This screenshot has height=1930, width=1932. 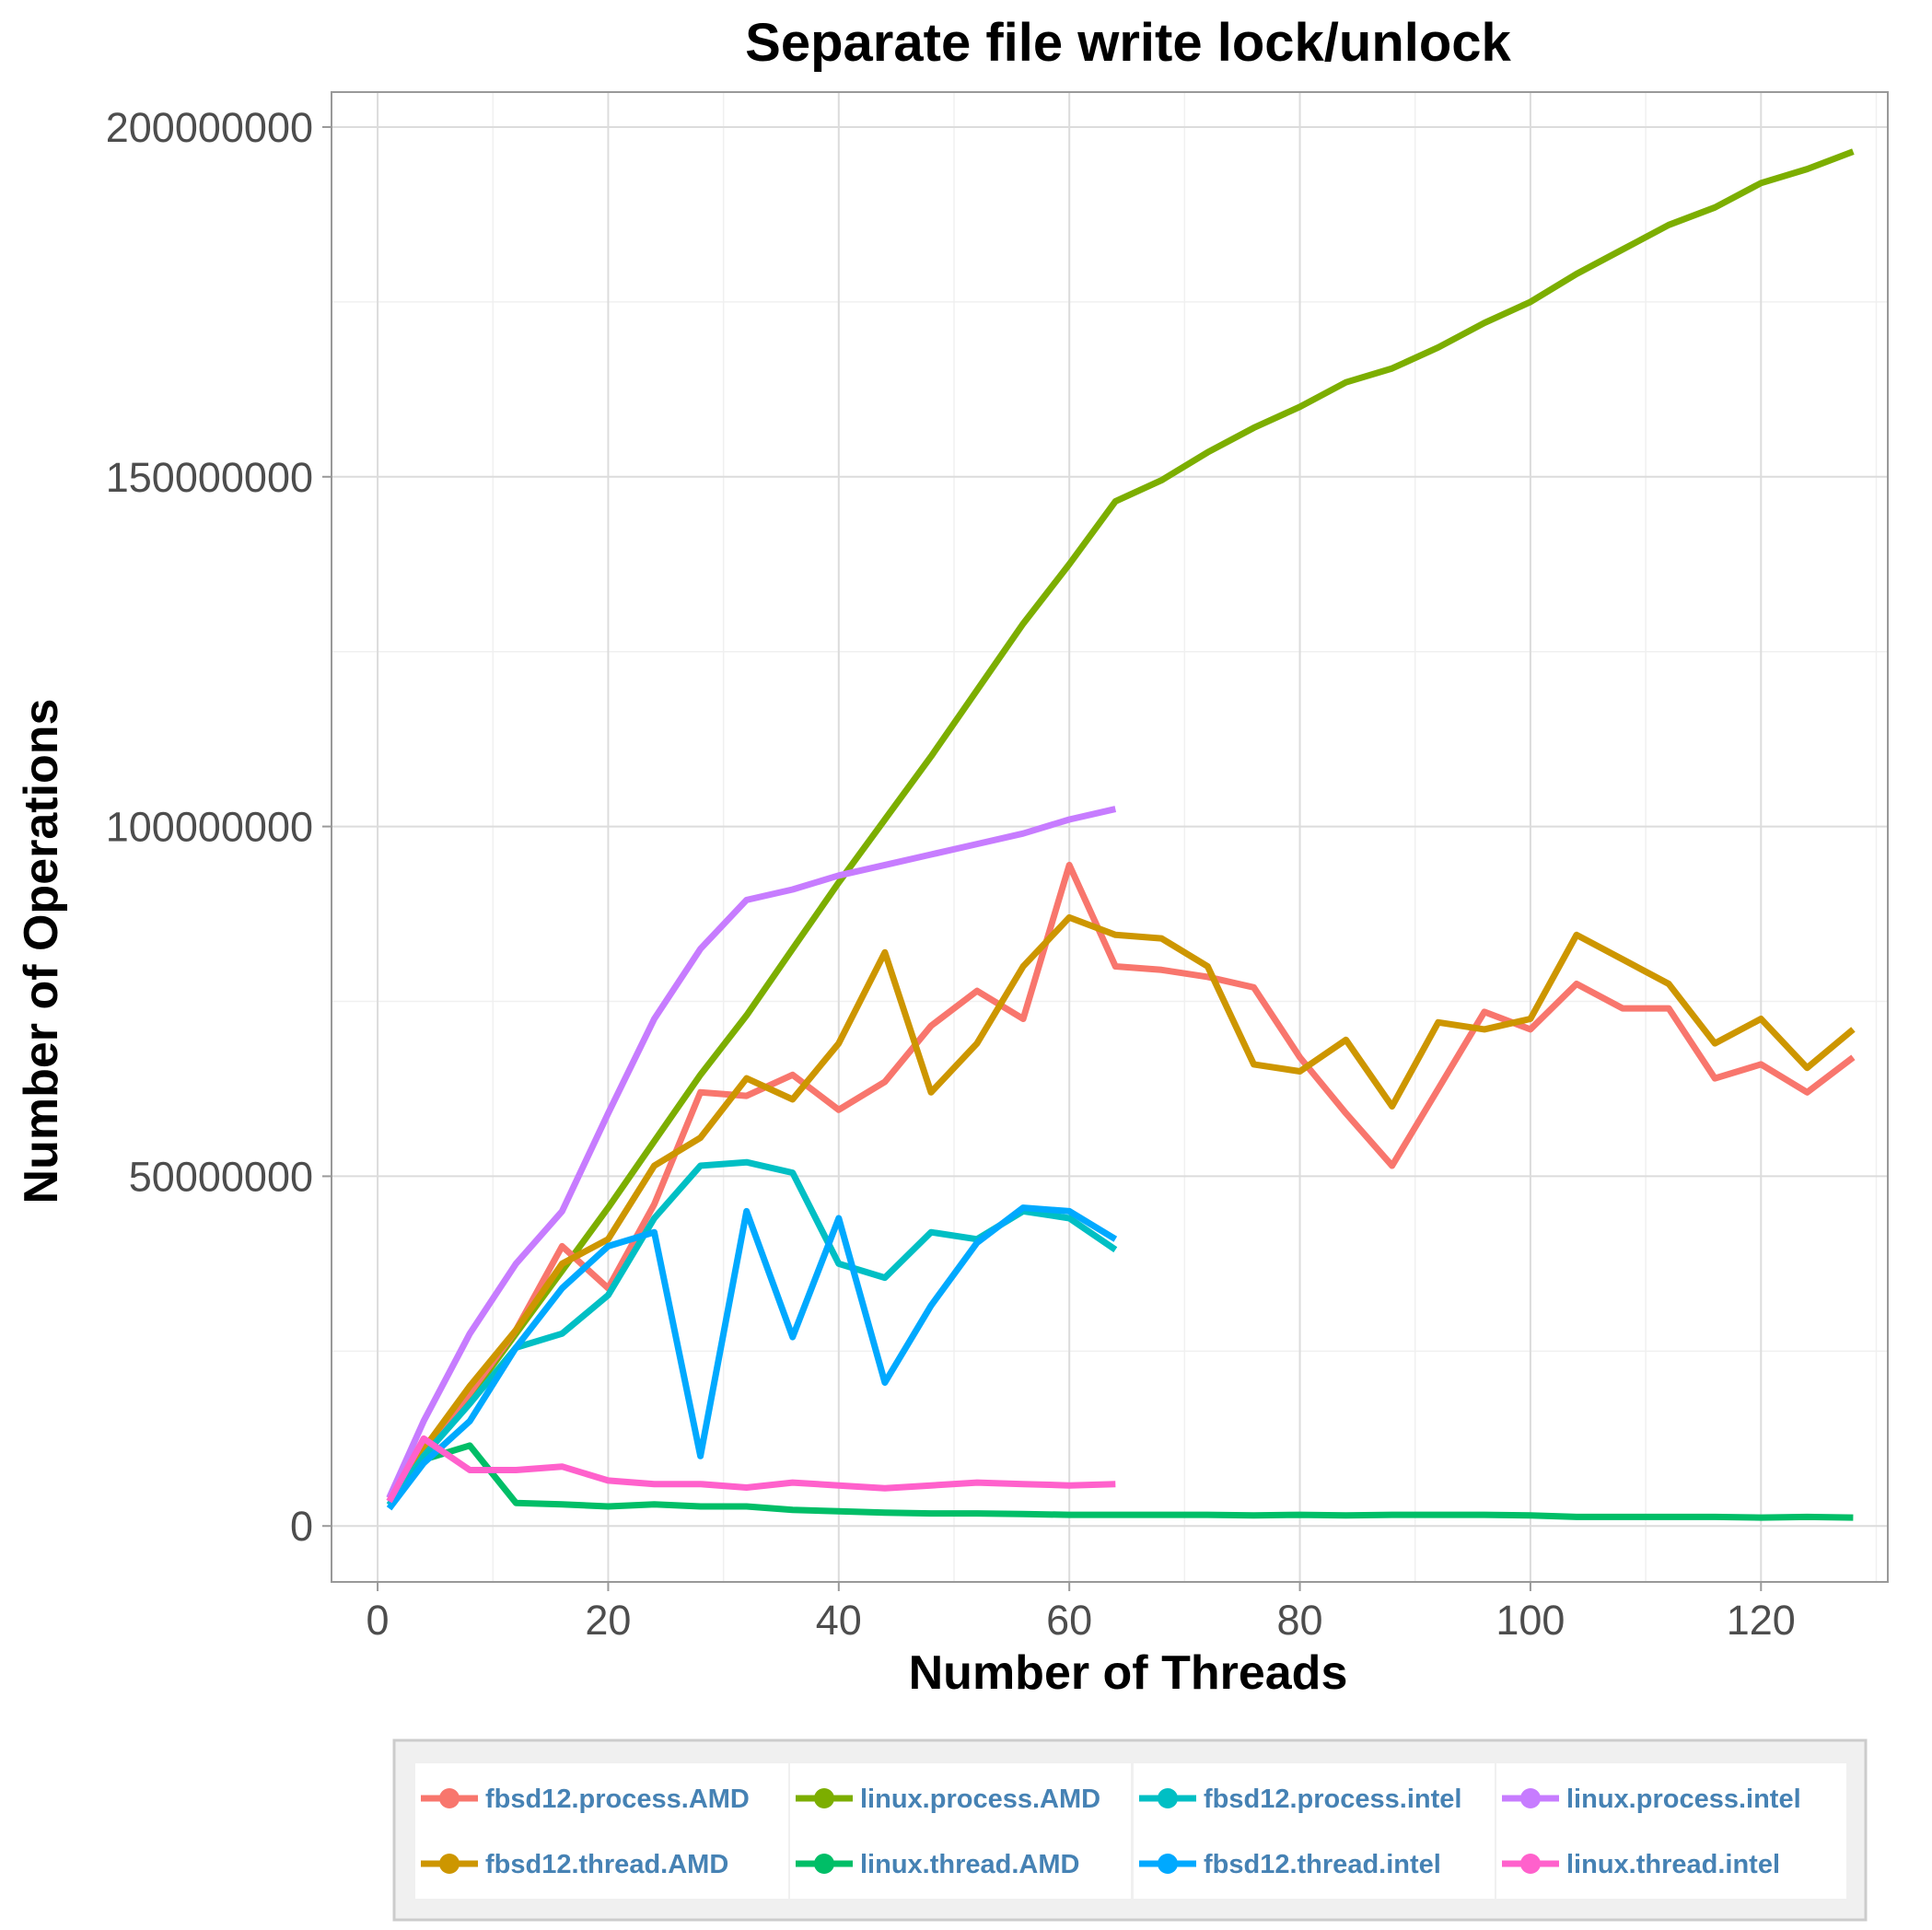 What do you see at coordinates (1761, 1620) in the screenshot?
I see `x-tick-label: 120` at bounding box center [1761, 1620].